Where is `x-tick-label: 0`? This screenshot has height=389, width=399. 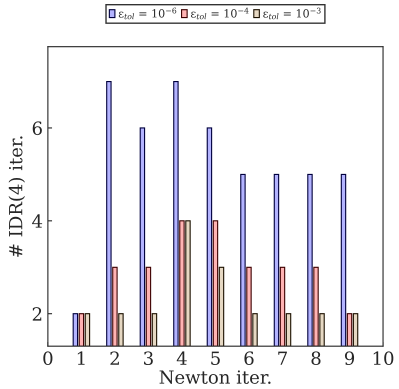
x-tick-label: 0 is located at coordinates (47, 358).